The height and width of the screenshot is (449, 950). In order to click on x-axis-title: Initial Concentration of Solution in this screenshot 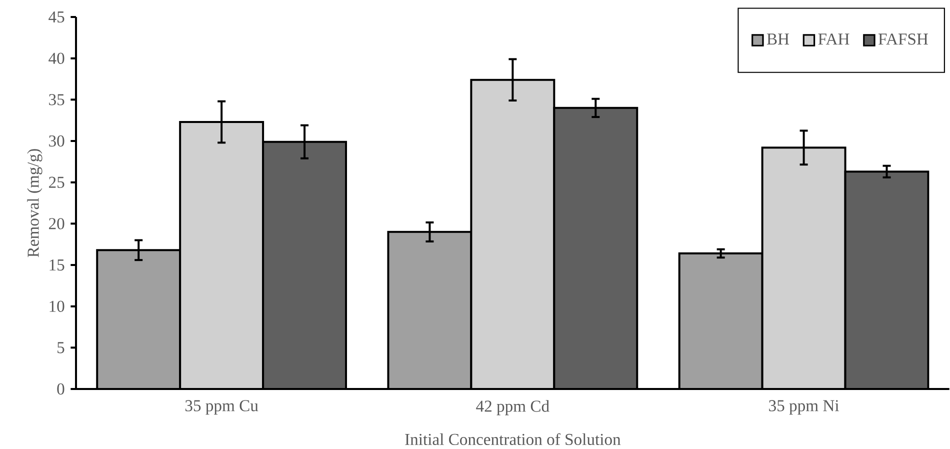, I will do `click(513, 439)`.